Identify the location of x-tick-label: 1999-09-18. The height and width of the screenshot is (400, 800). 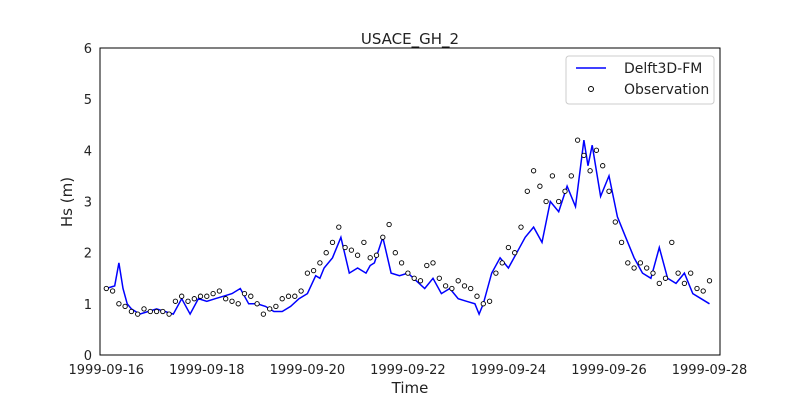
(207, 370).